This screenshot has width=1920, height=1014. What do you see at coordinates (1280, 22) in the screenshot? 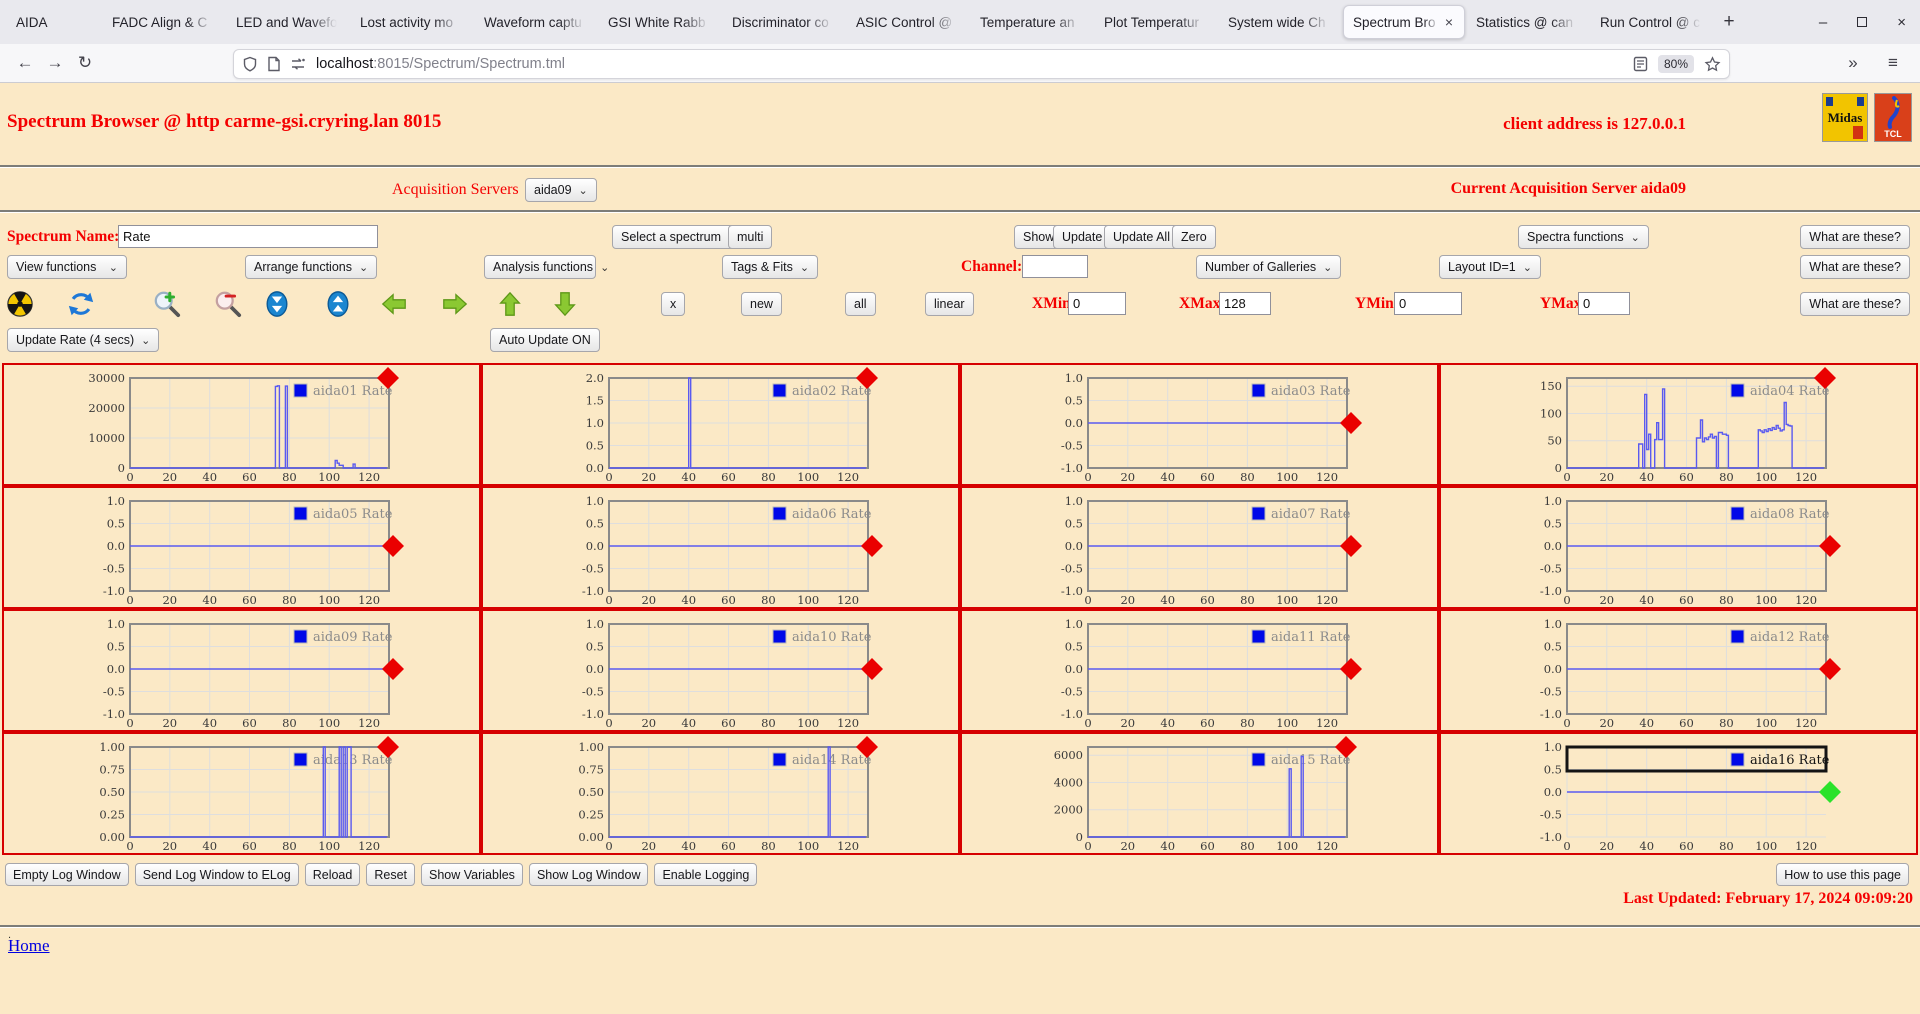
I see `browser-tab-system-wide-ch: System wide Ch` at bounding box center [1280, 22].